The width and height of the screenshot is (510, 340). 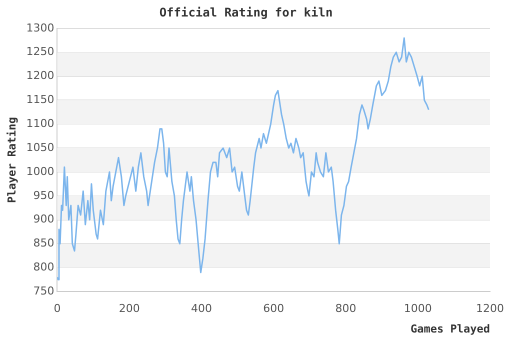 I want to click on y-tick-label: 1150, so click(x=40, y=99).